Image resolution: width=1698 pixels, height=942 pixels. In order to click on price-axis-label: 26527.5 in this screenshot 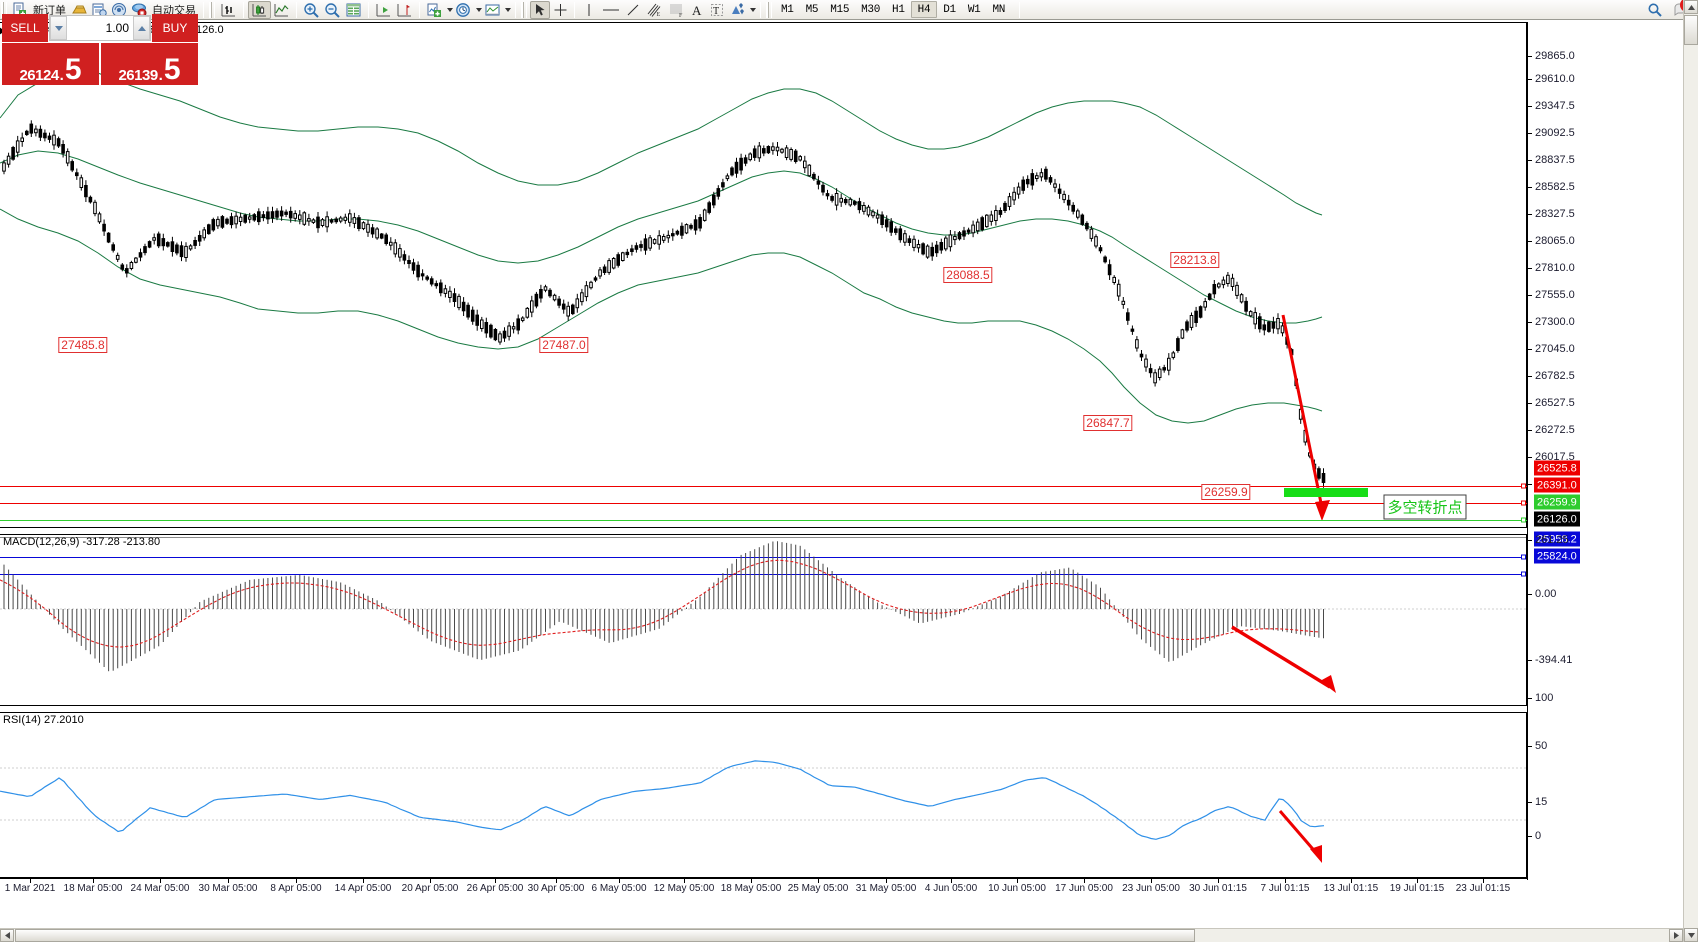, I will do `click(1555, 403)`.